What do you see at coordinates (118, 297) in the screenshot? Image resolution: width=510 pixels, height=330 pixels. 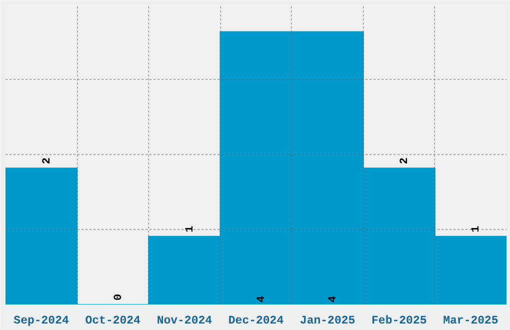 I see `data-label: 0` at bounding box center [118, 297].